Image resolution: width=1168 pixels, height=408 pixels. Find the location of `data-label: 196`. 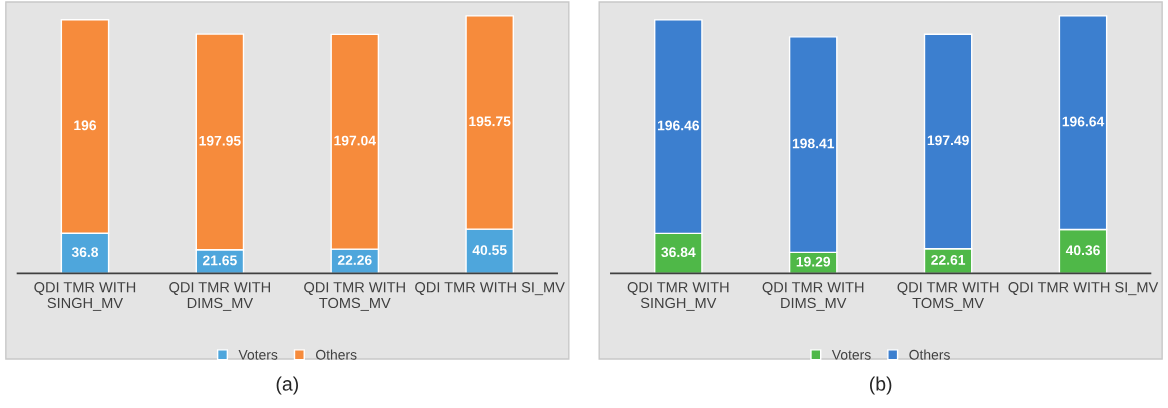

data-label: 196 is located at coordinates (85, 125).